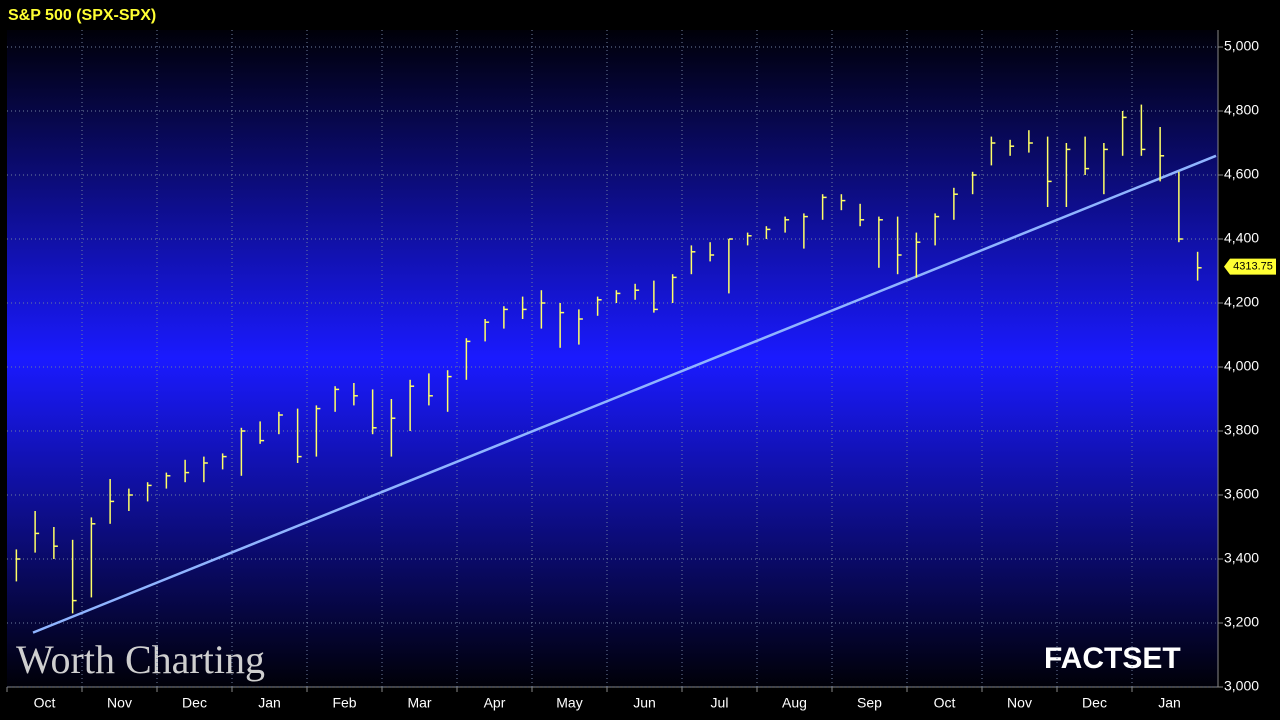  Describe the element at coordinates (644, 703) in the screenshot. I see `x-tick-label: Jun` at that location.